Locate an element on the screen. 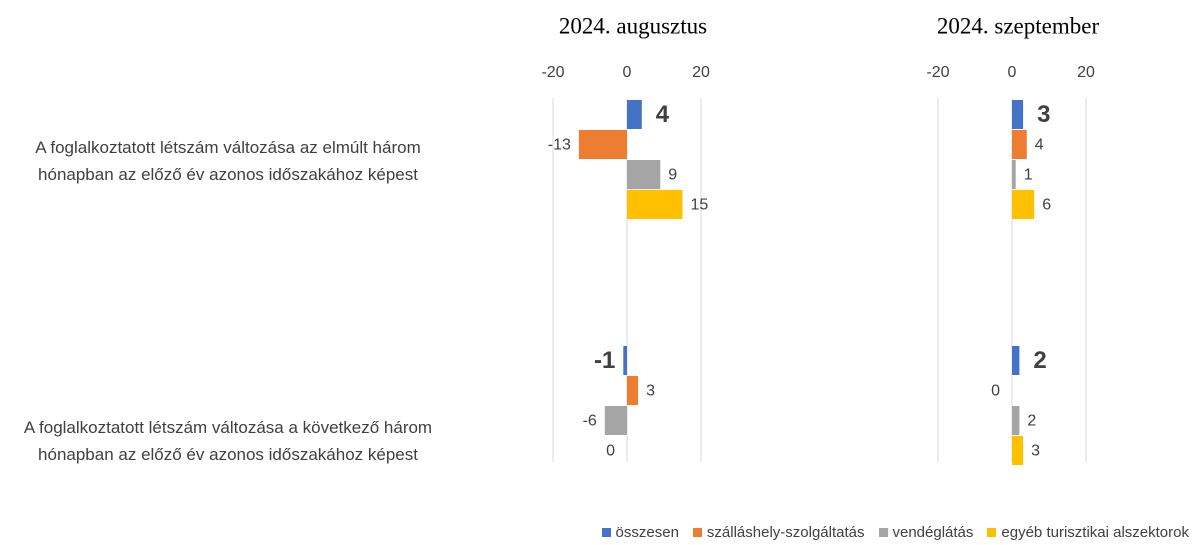 Image resolution: width=1195 pixels, height=545 pixels. value-label: -1 is located at coordinates (604, 360).